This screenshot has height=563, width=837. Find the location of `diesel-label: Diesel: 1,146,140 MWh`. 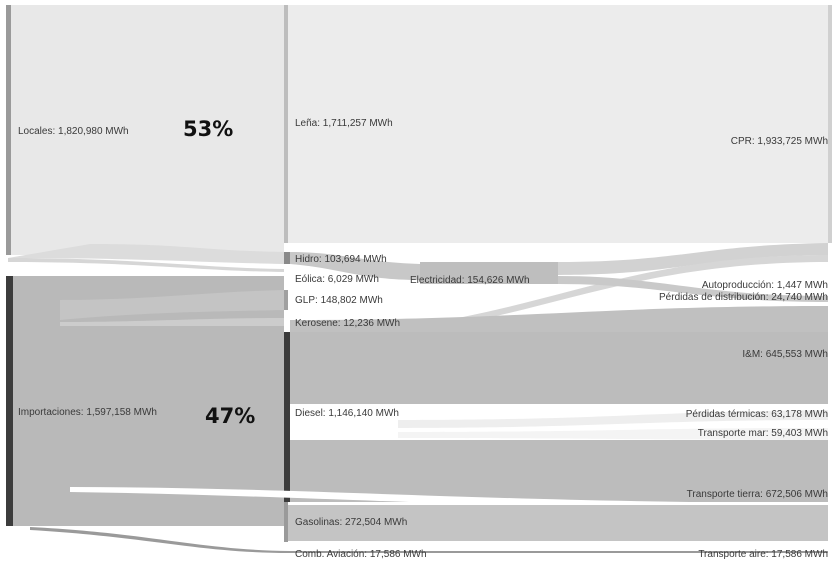

diesel-label: Diesel: 1,146,140 MWh is located at coordinates (347, 413).